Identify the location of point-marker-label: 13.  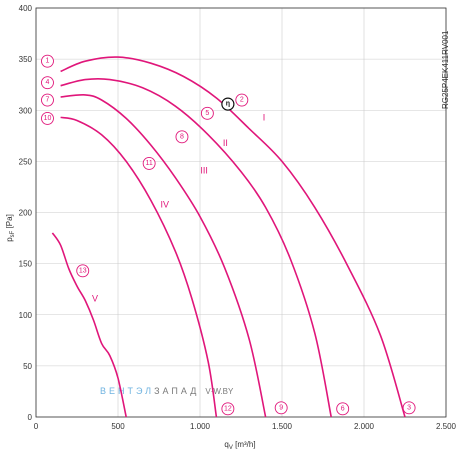
(83, 270).